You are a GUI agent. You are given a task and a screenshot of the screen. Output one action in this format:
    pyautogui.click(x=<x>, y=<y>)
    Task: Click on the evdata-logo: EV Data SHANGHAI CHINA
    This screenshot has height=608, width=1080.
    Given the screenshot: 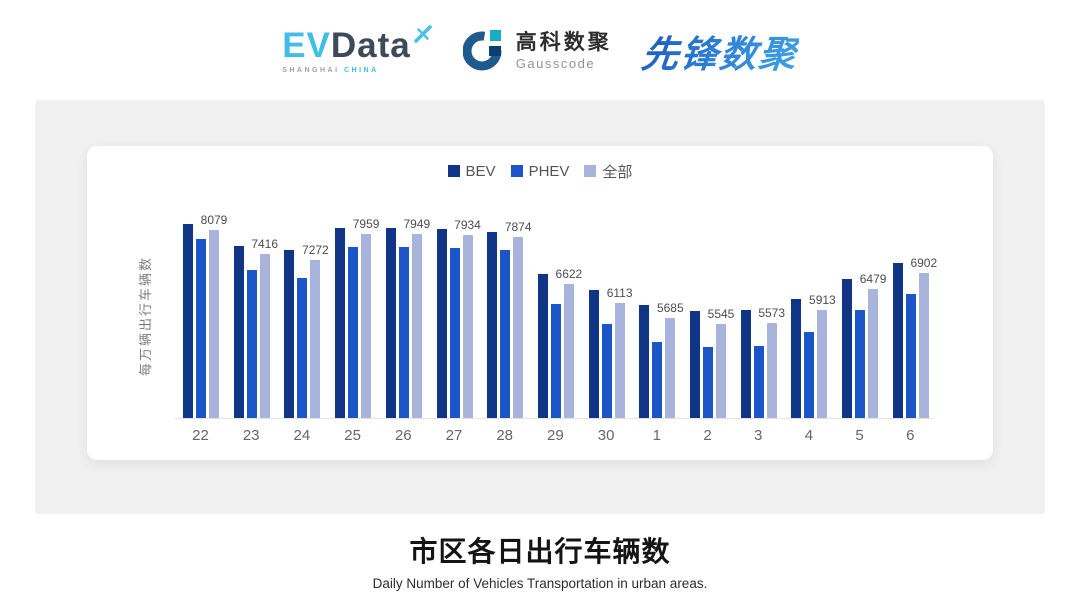 What is the action you would take?
    pyautogui.click(x=357, y=49)
    